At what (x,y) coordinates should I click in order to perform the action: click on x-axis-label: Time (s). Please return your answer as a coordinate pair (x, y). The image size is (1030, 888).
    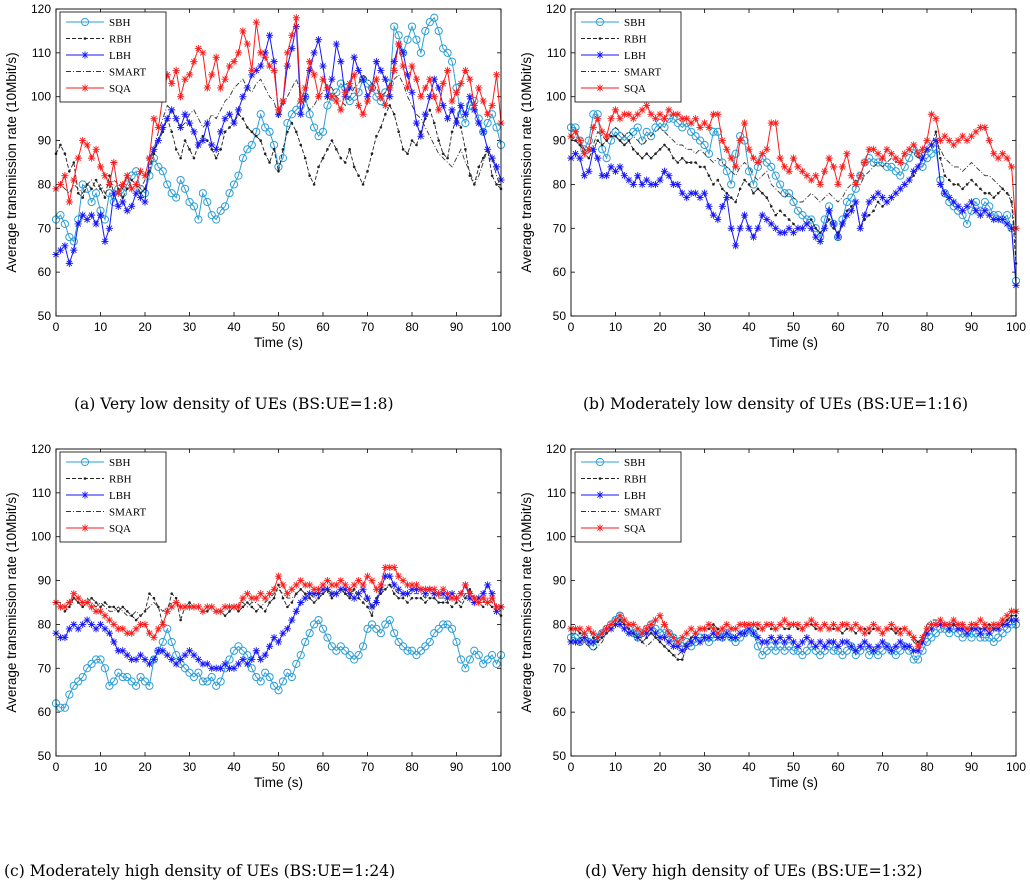
    Looking at the image, I should click on (793, 782).